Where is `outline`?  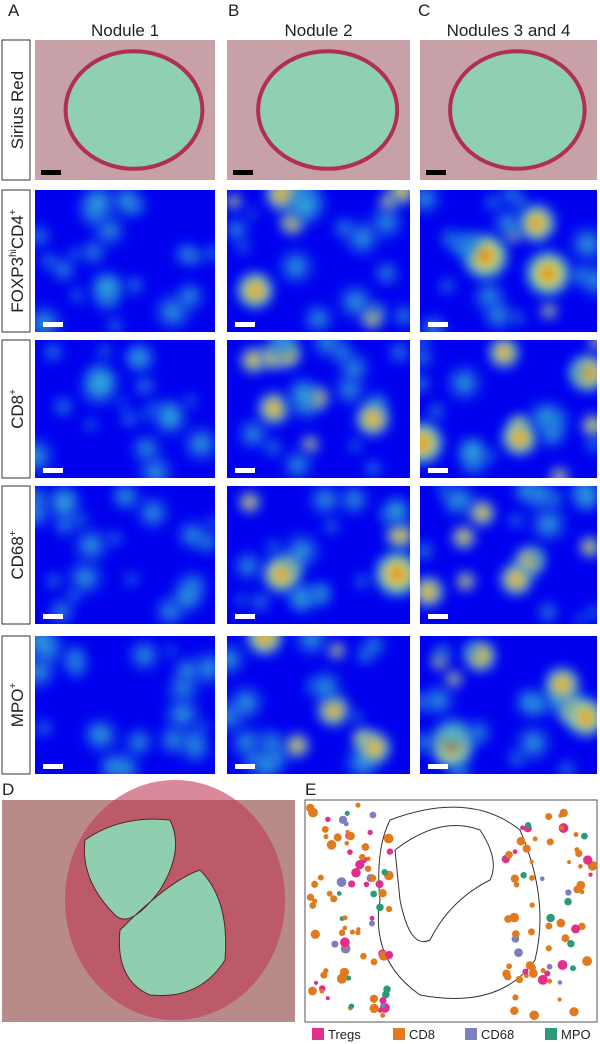
outline is located at coordinates (459, 902).